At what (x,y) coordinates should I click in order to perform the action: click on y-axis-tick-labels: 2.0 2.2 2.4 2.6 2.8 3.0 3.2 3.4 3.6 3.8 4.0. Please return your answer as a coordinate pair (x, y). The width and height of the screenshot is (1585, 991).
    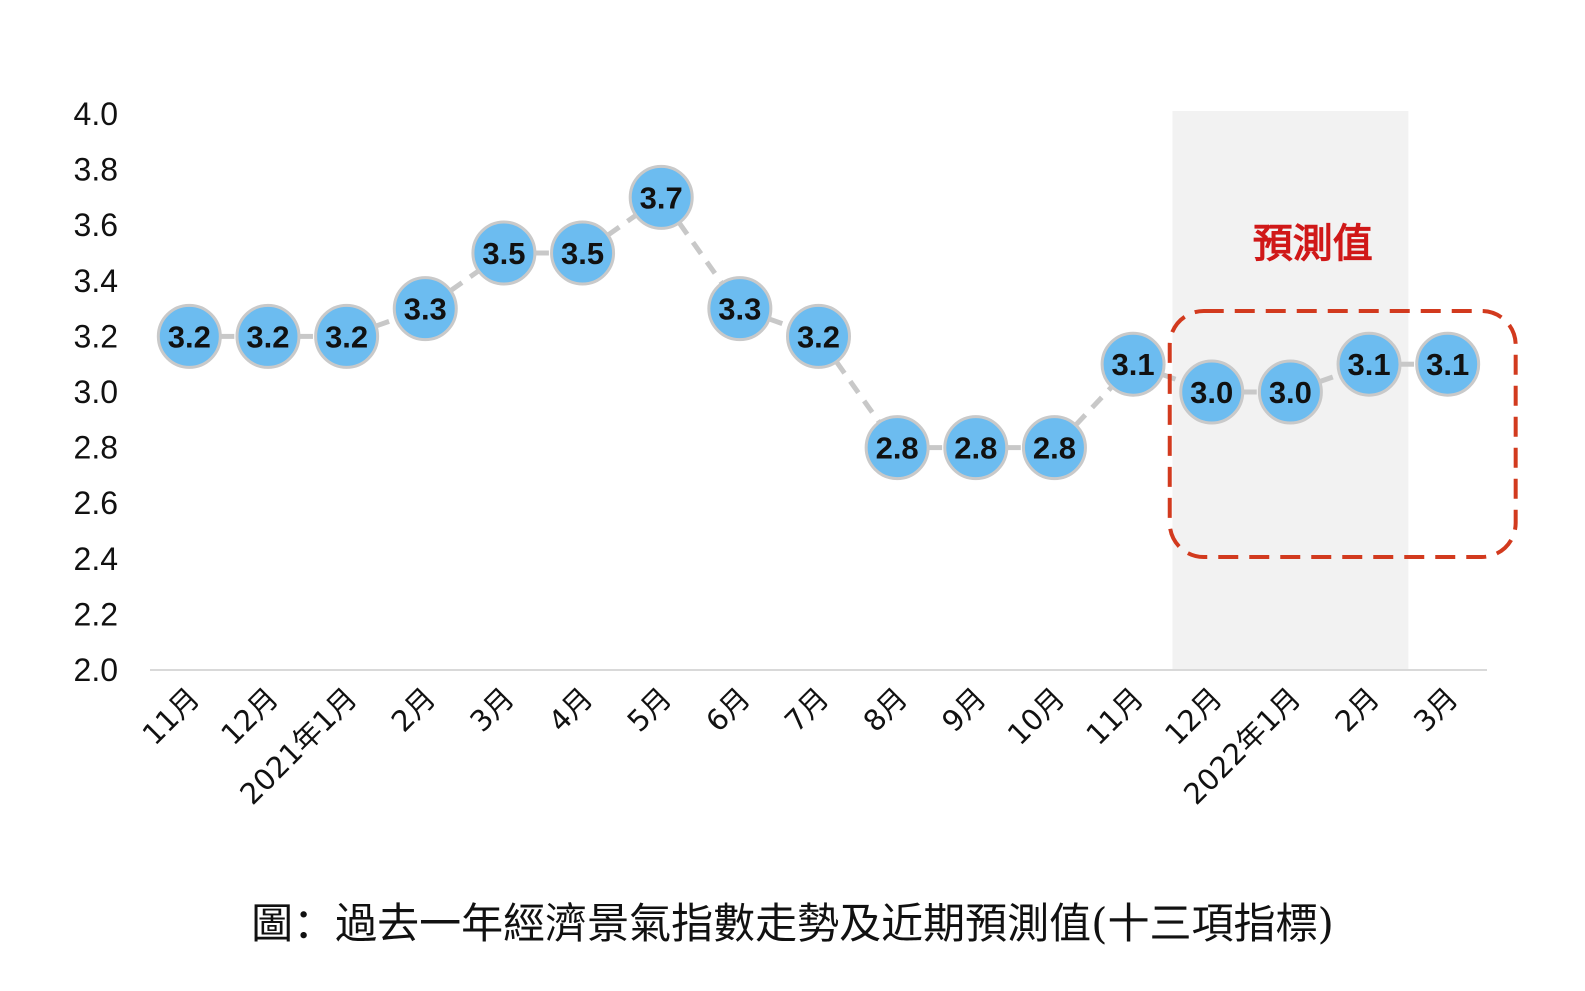
    Looking at the image, I should click on (96, 392).